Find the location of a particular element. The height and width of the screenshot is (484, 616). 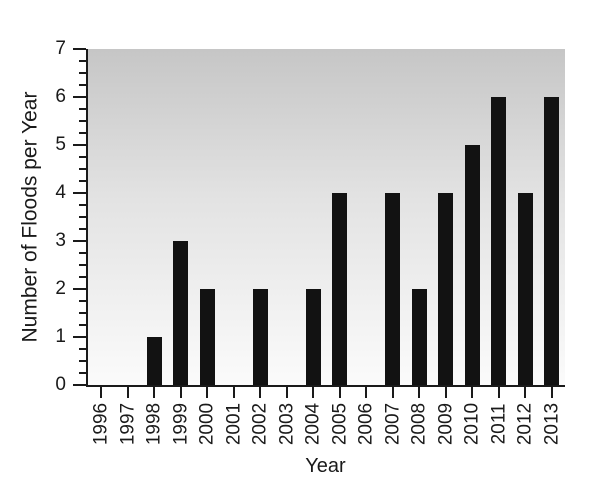

x-tick-2002 is located at coordinates (260, 392).